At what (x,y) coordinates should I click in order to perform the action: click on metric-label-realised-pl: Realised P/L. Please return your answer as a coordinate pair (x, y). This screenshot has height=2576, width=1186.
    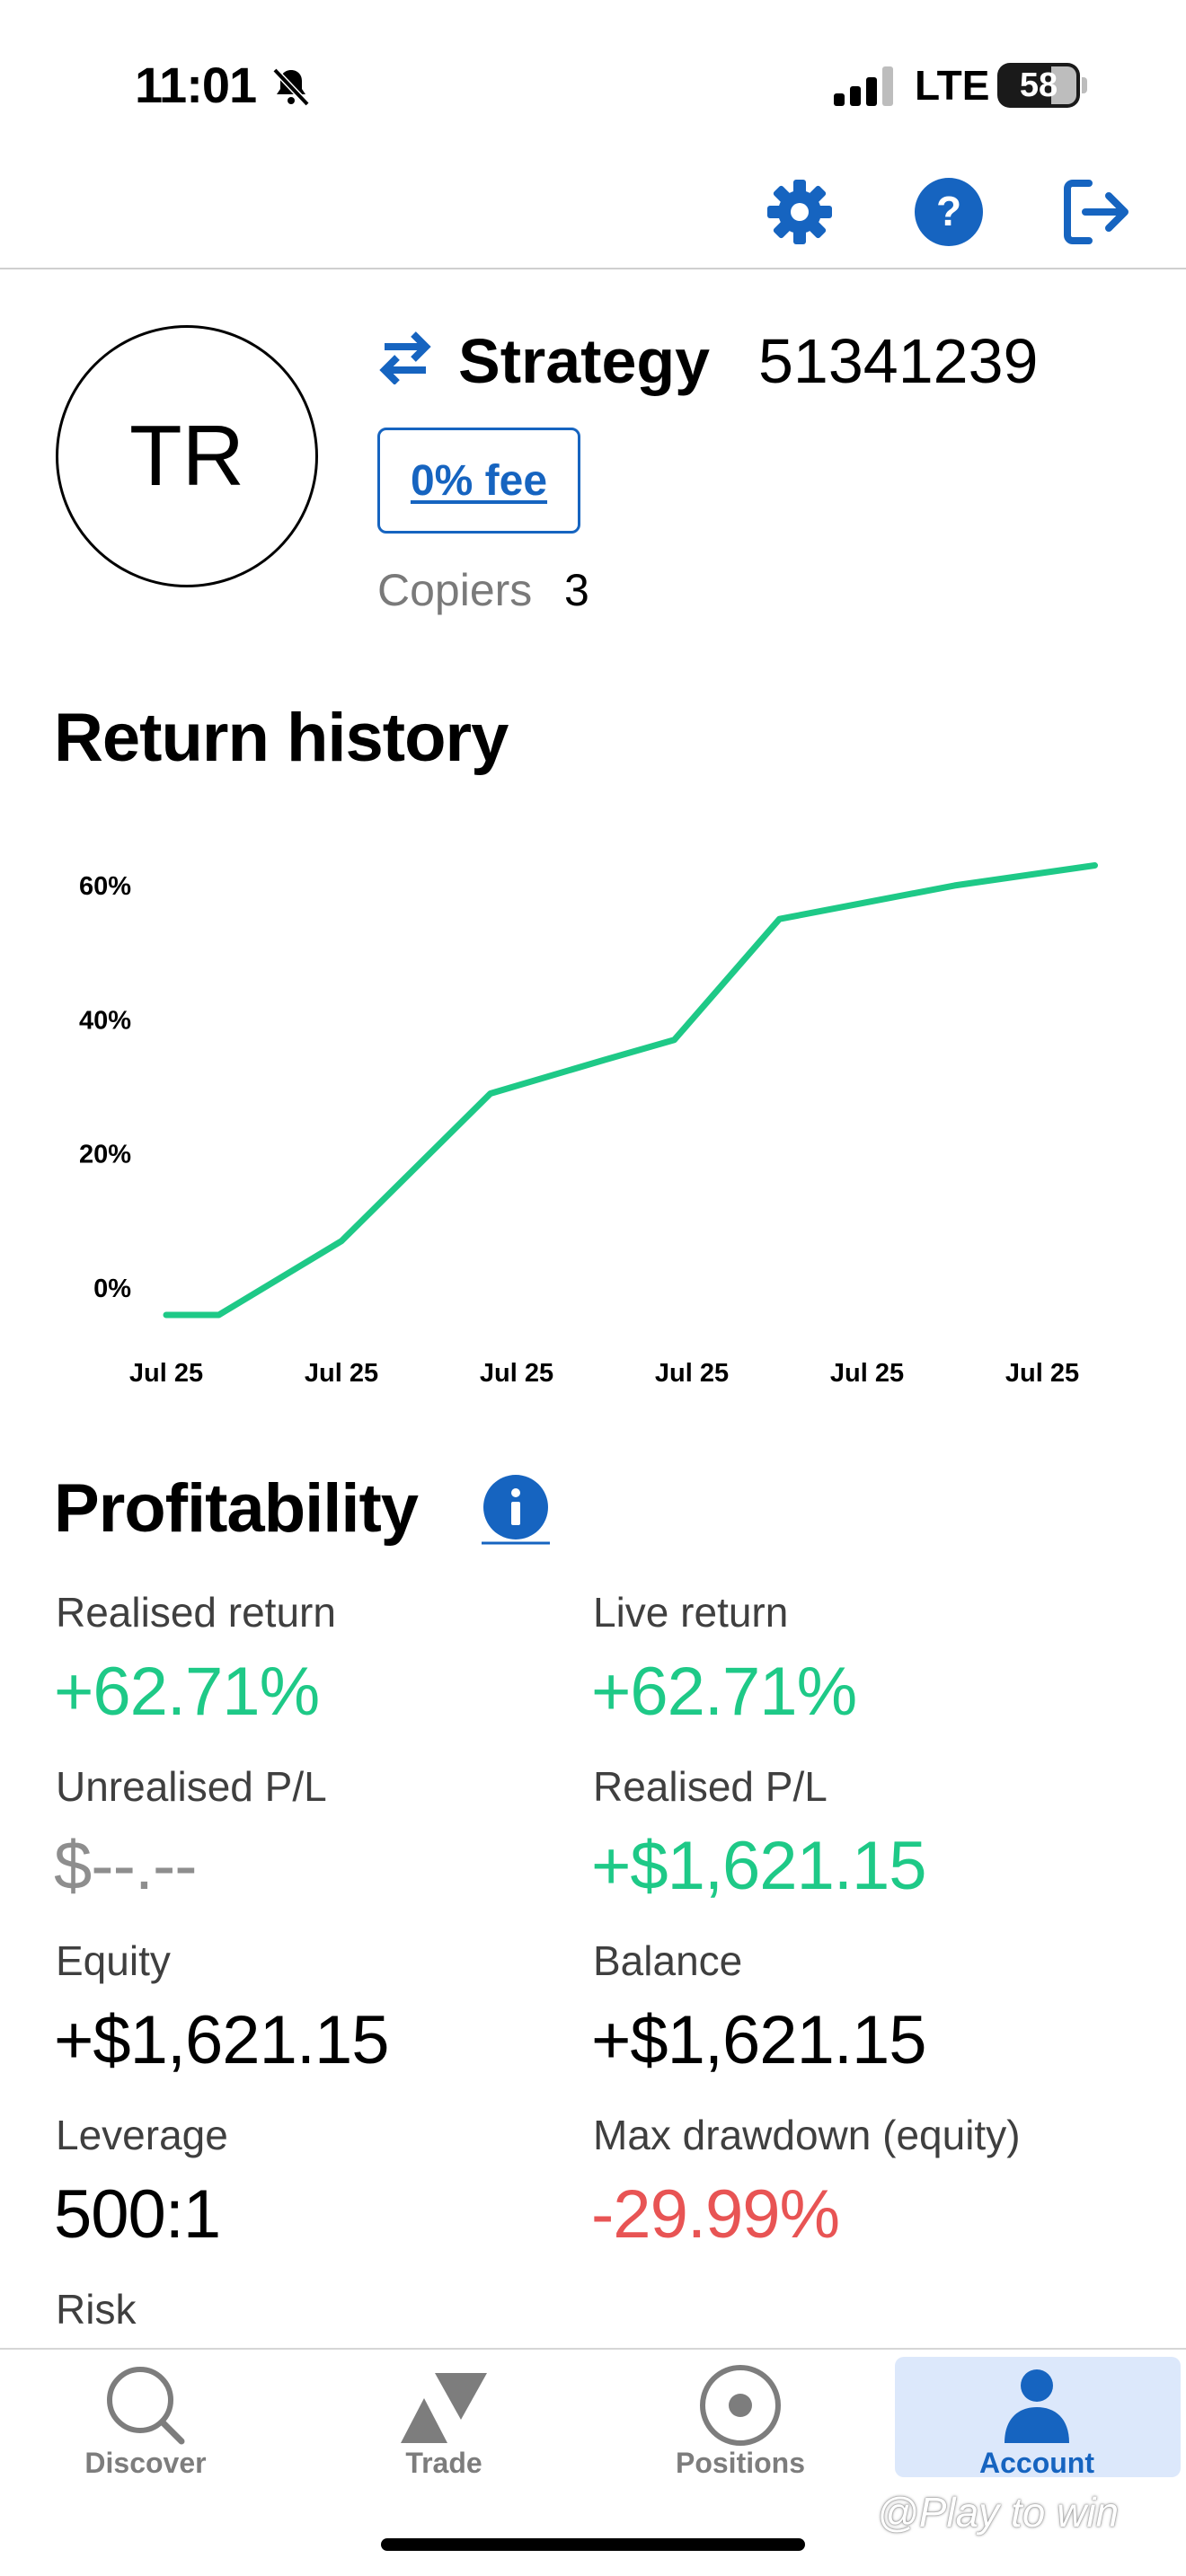
    Looking at the image, I should click on (710, 1786).